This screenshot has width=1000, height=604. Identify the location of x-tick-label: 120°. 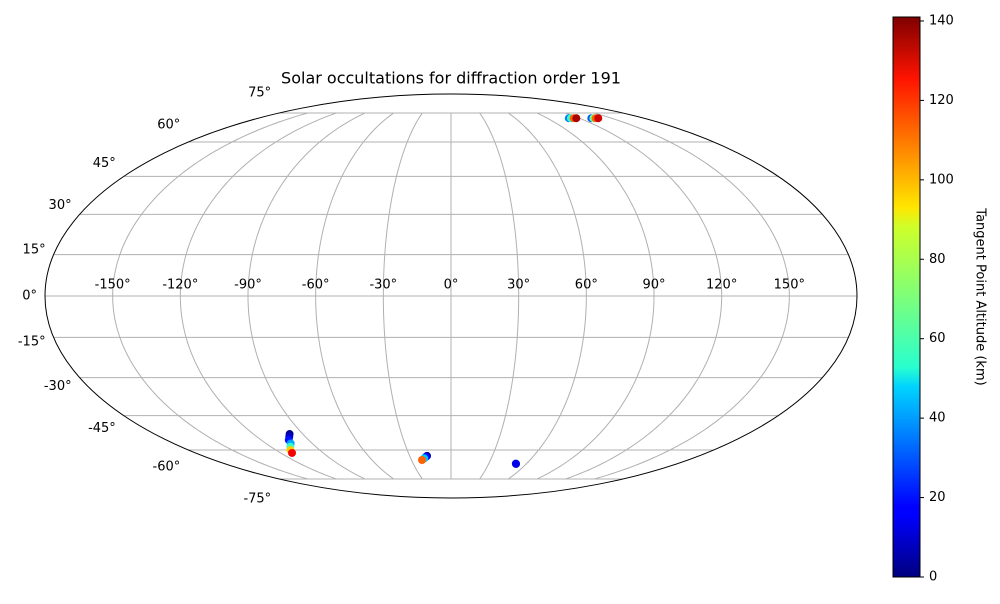
(721, 285).